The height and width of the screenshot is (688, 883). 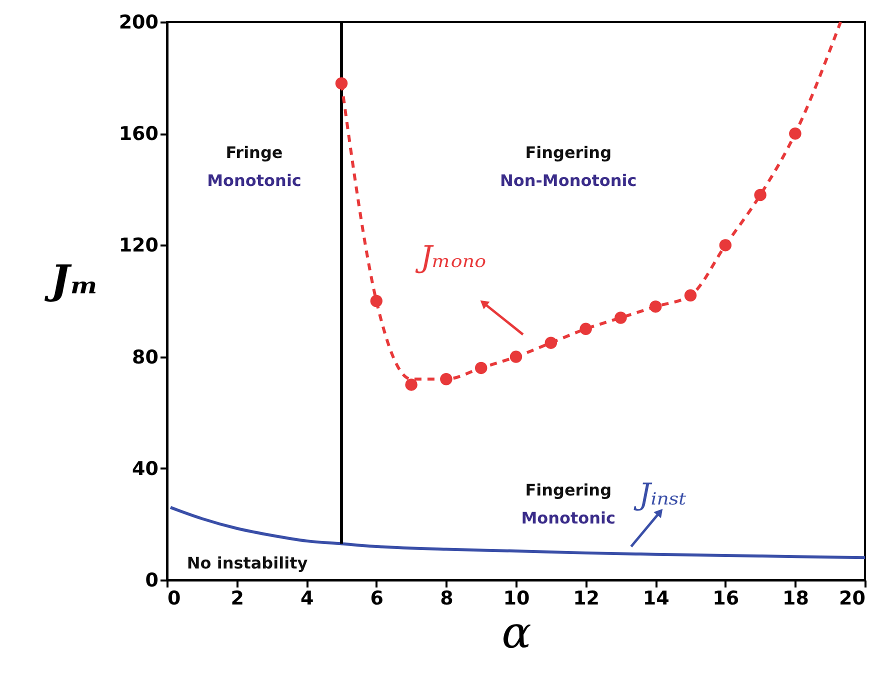 I want to click on x-tick-label: 14, so click(x=656, y=599).